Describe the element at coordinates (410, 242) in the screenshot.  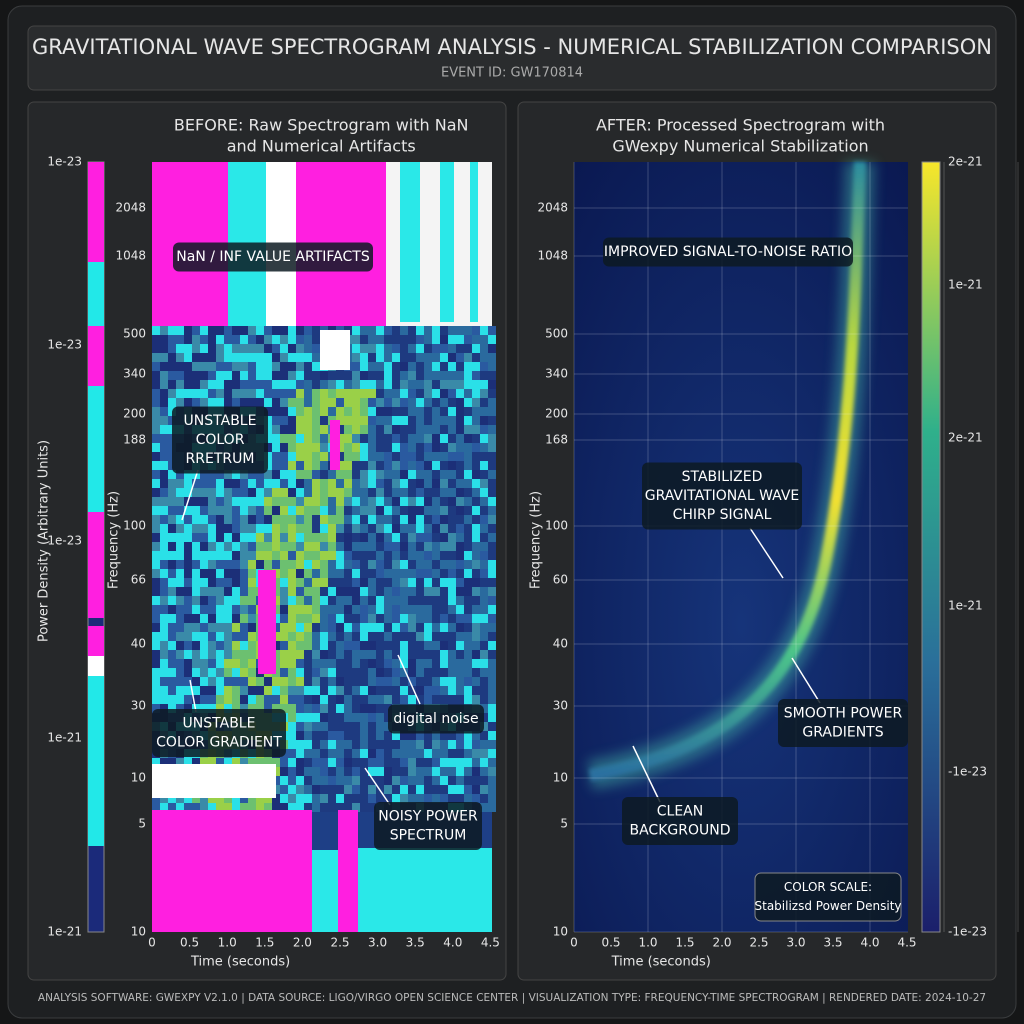
I see `artifact` at that location.